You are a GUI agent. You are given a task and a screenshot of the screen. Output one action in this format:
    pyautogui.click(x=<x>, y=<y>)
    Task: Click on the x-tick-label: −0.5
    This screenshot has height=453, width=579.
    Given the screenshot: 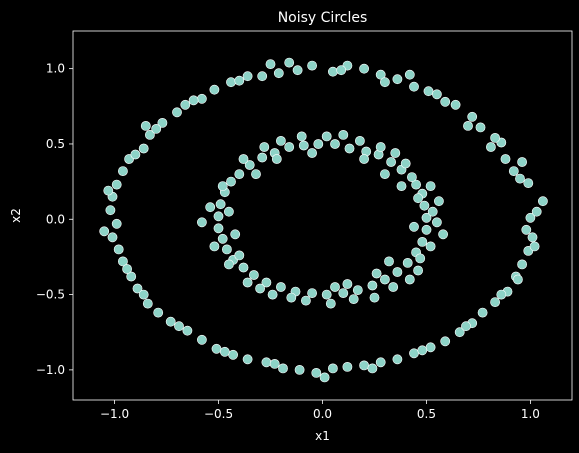 What is the action you would take?
    pyautogui.click(x=218, y=414)
    